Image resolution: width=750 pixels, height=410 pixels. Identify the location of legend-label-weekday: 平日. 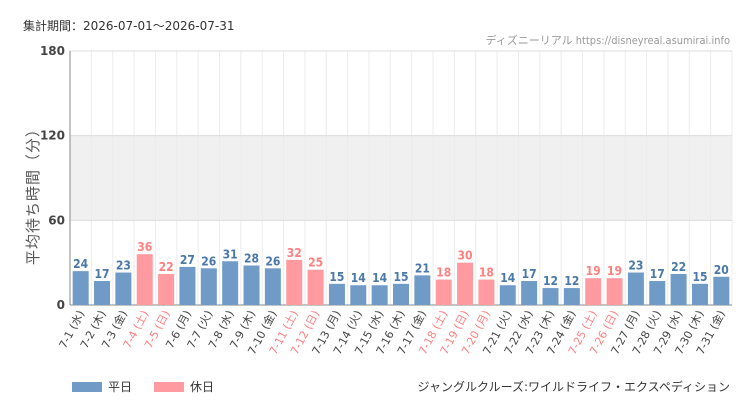
(120, 387).